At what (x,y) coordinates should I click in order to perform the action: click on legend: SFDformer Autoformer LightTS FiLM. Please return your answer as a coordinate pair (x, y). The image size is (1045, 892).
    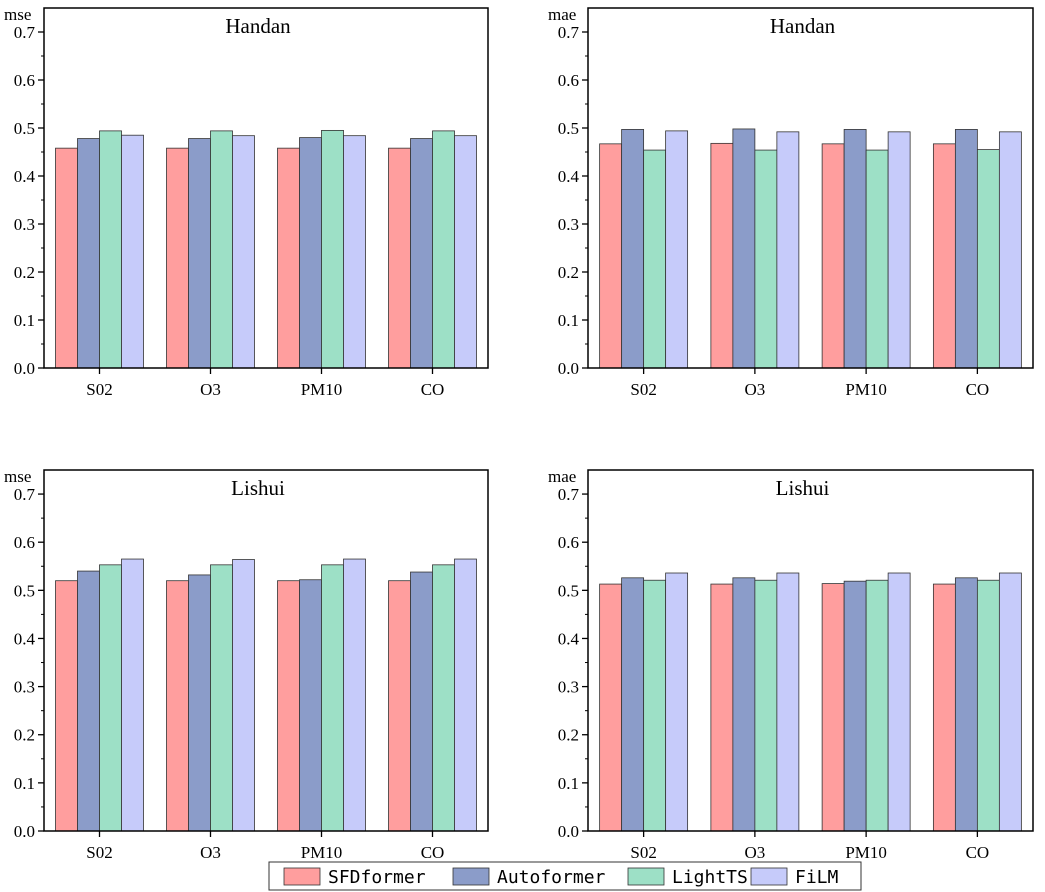
    Looking at the image, I should click on (565, 876).